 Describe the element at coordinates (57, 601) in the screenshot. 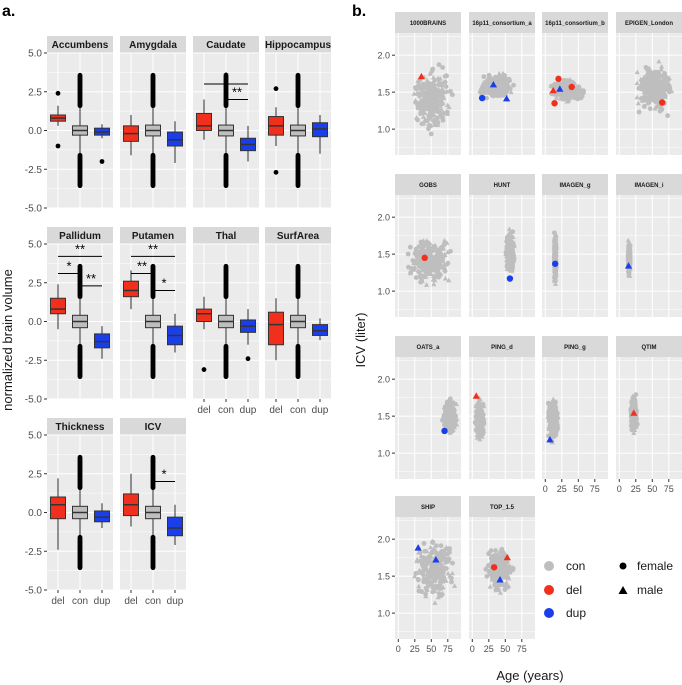

I see `xtick-label: del` at that location.